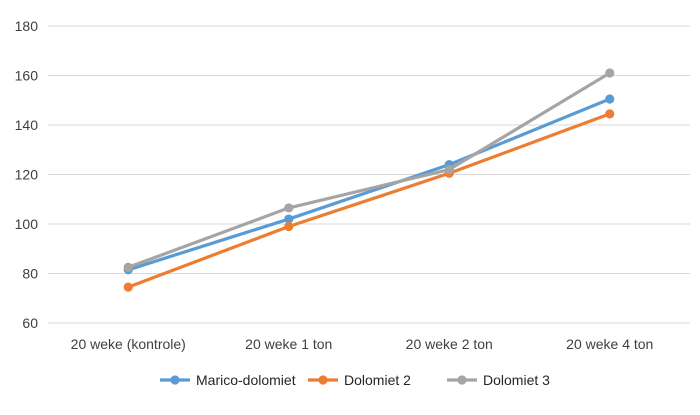 This screenshot has width=700, height=415. I want to click on y-tick-label: 80, so click(30, 274).